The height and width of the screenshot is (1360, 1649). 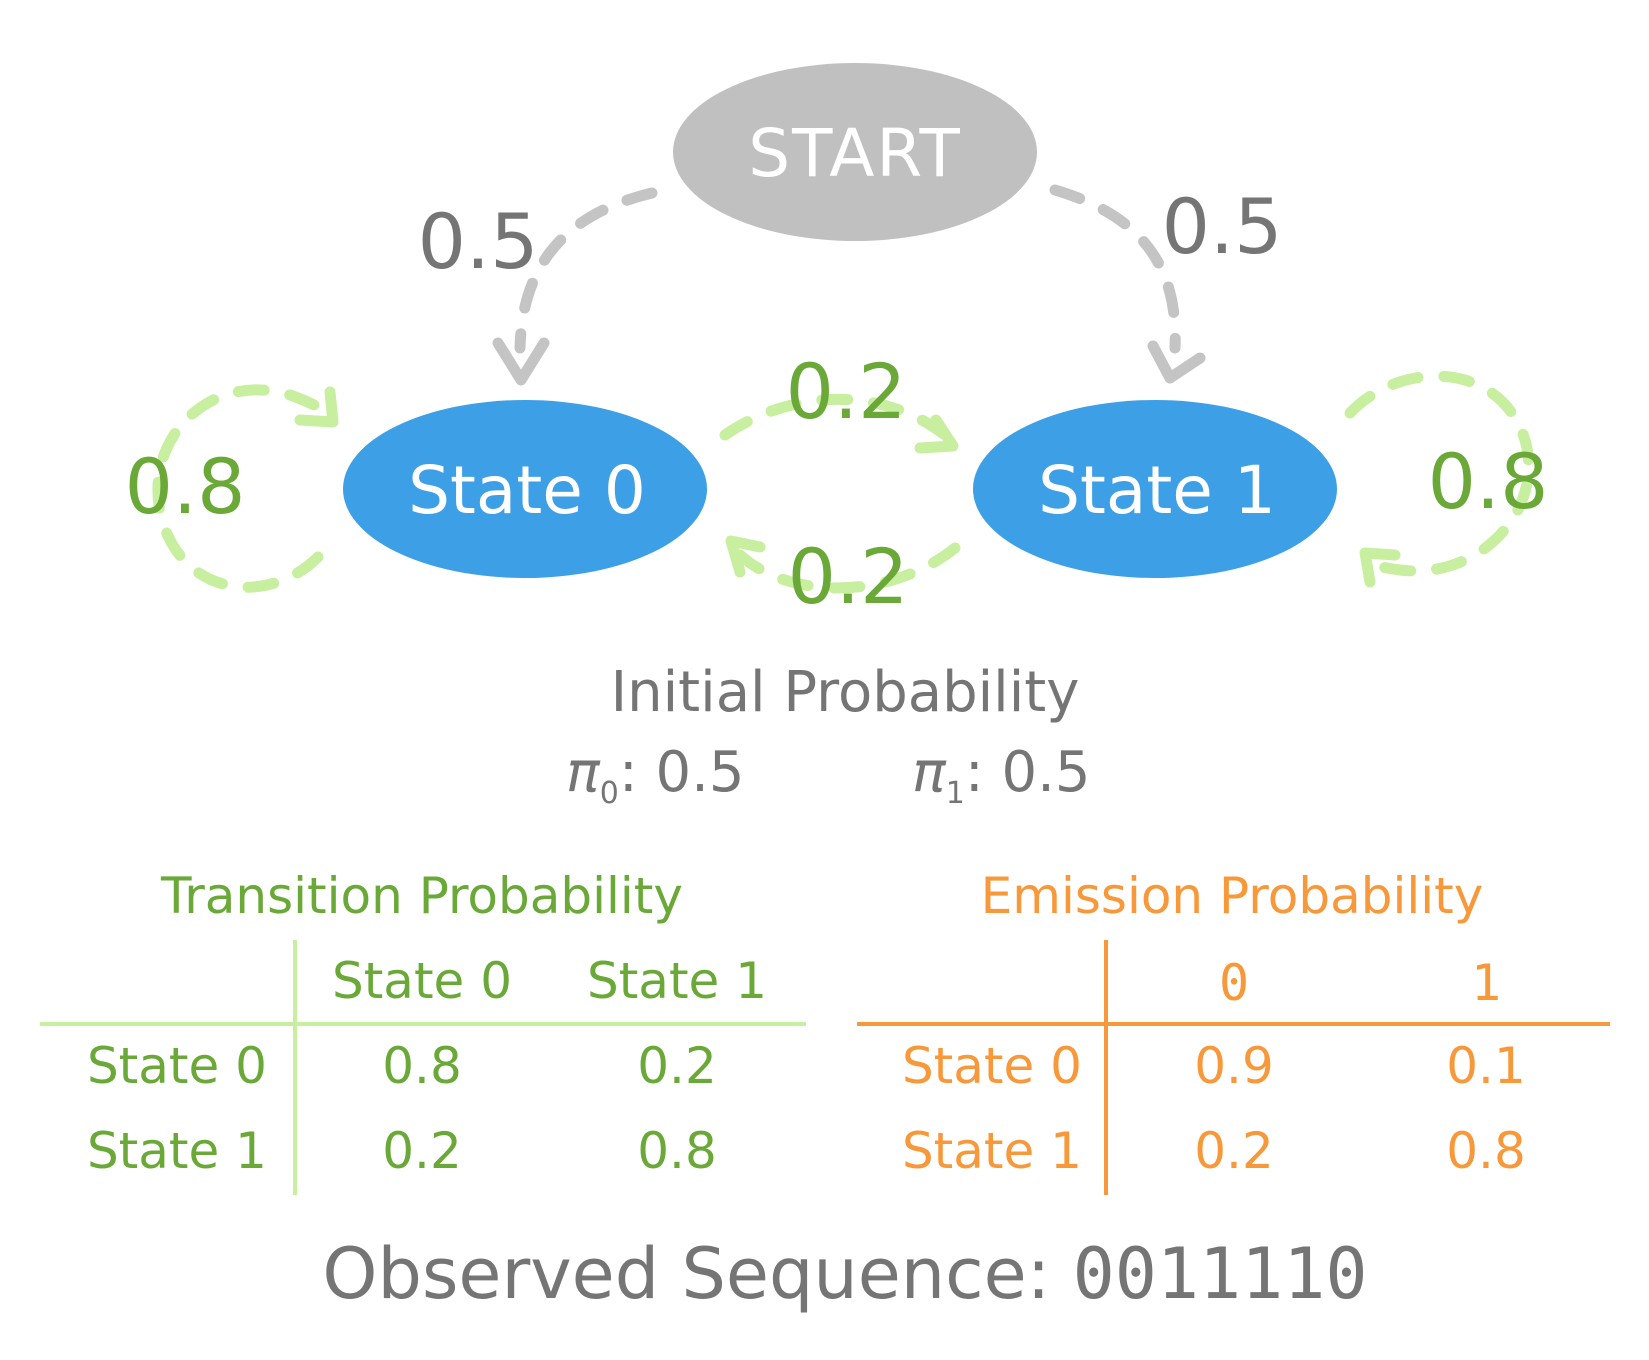 What do you see at coordinates (681, 772) in the screenshot?
I see `pi0-value: : 0.5` at bounding box center [681, 772].